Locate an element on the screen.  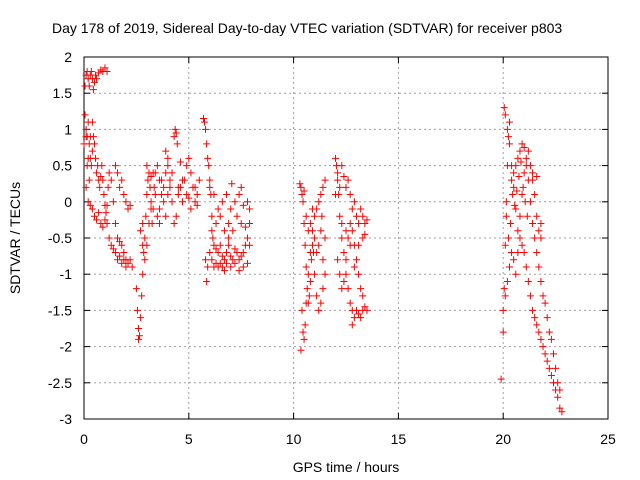
x-tick-label: 20 is located at coordinates (503, 439).